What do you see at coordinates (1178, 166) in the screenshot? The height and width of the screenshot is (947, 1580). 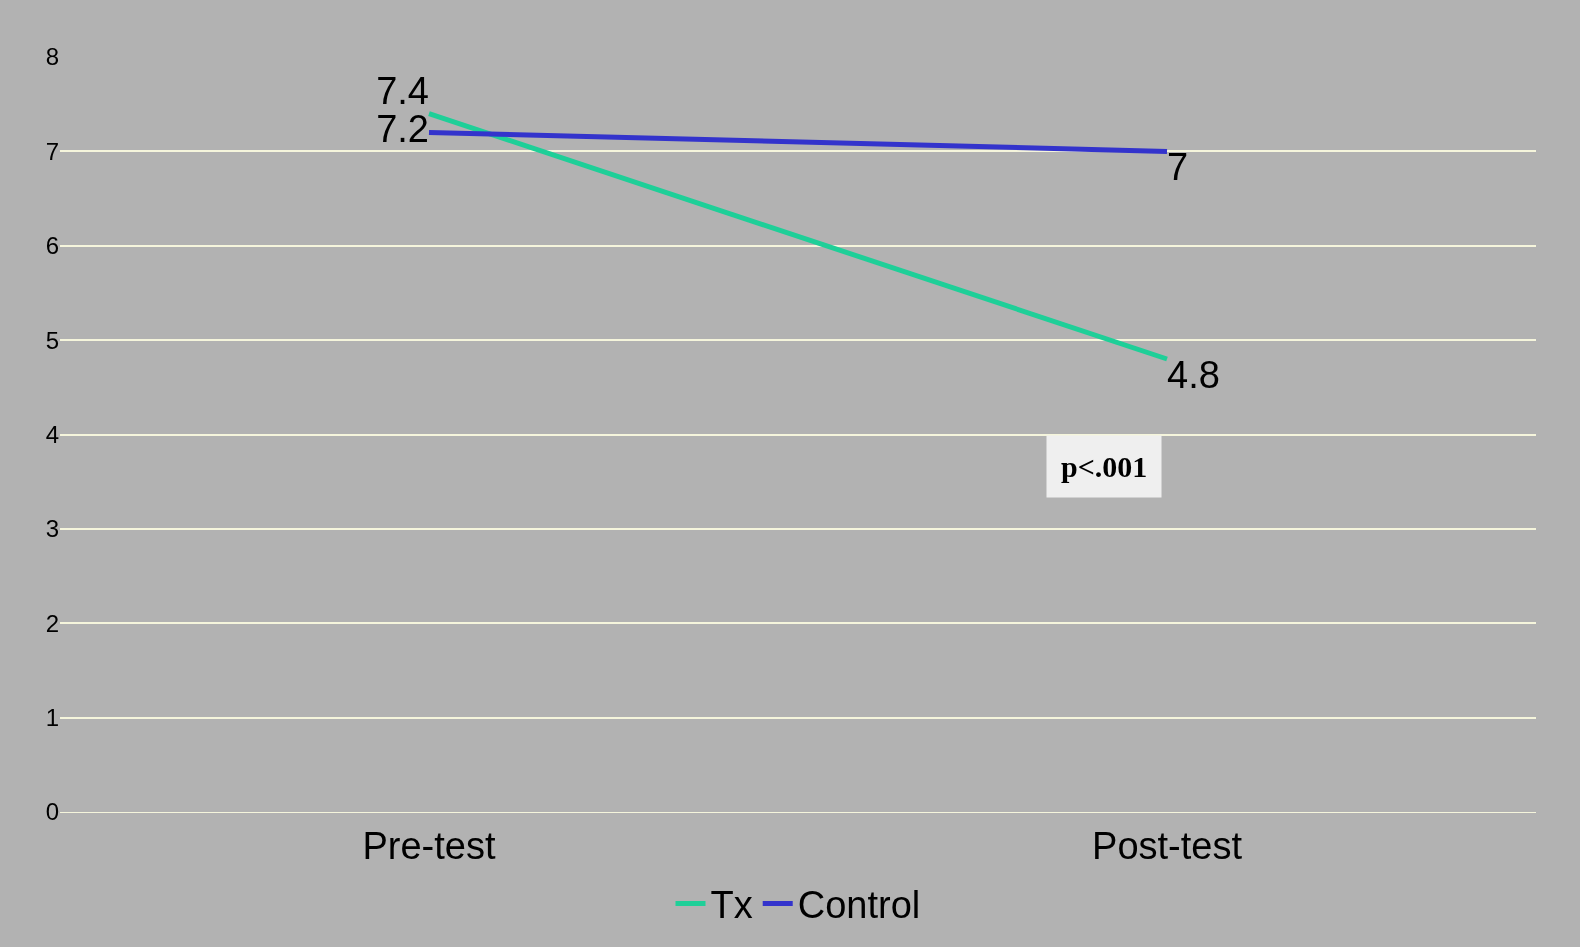 I see `data-label: 7` at bounding box center [1178, 166].